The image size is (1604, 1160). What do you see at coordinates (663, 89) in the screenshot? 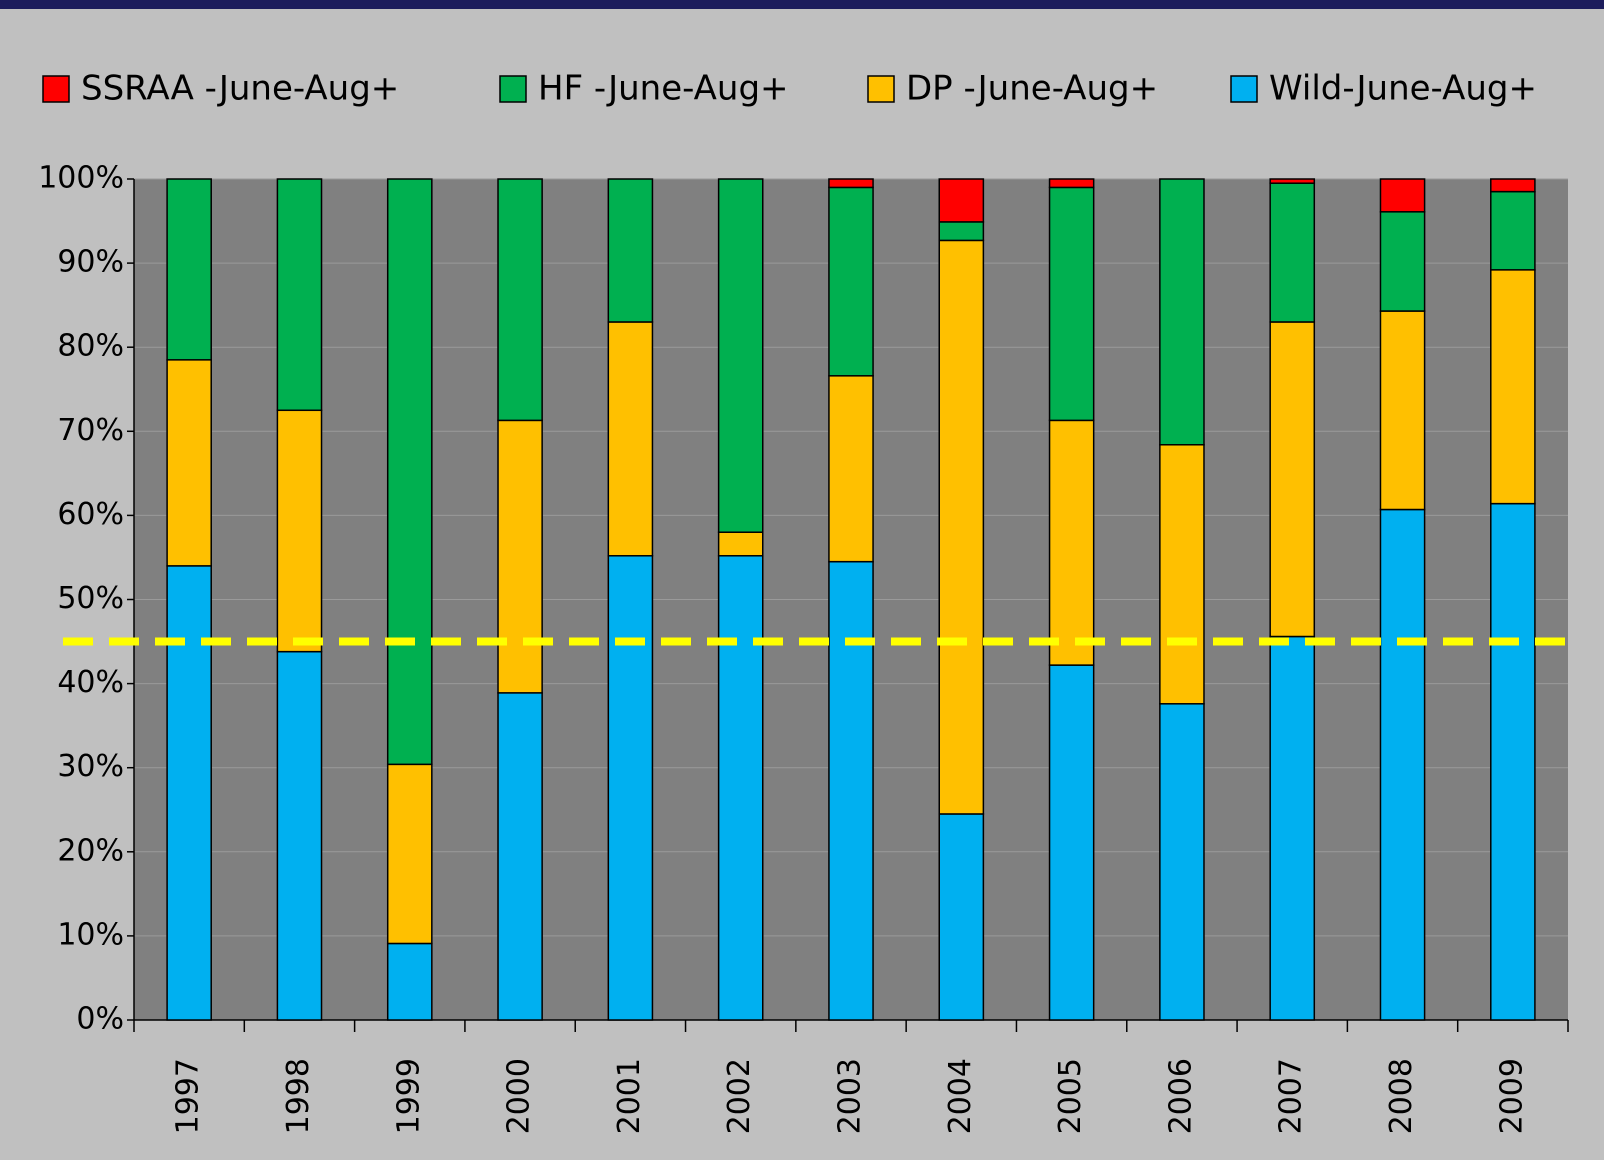
I see `legend-label: HF -June-Aug+` at bounding box center [663, 89].